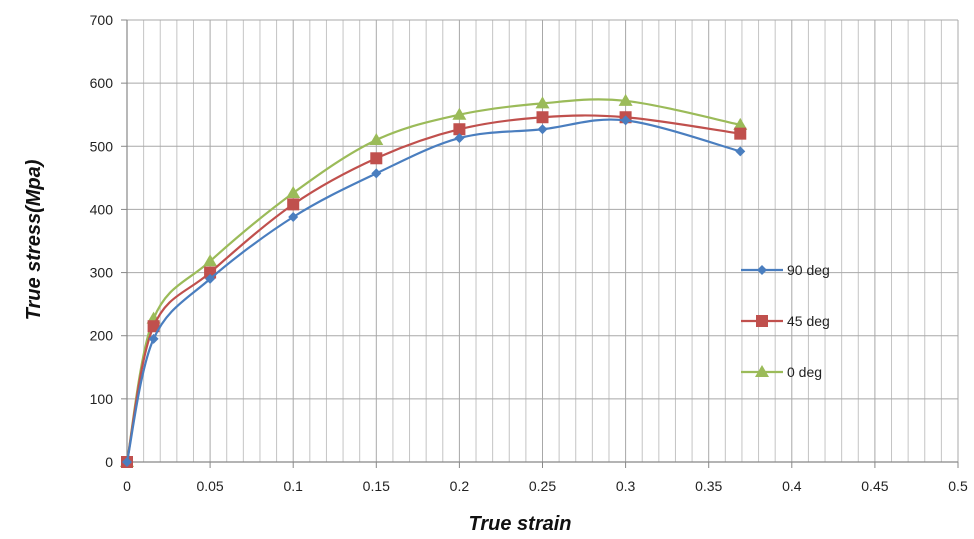  Describe the element at coordinates (209, 486) in the screenshot. I see `x-tick-label: 0.05` at that location.